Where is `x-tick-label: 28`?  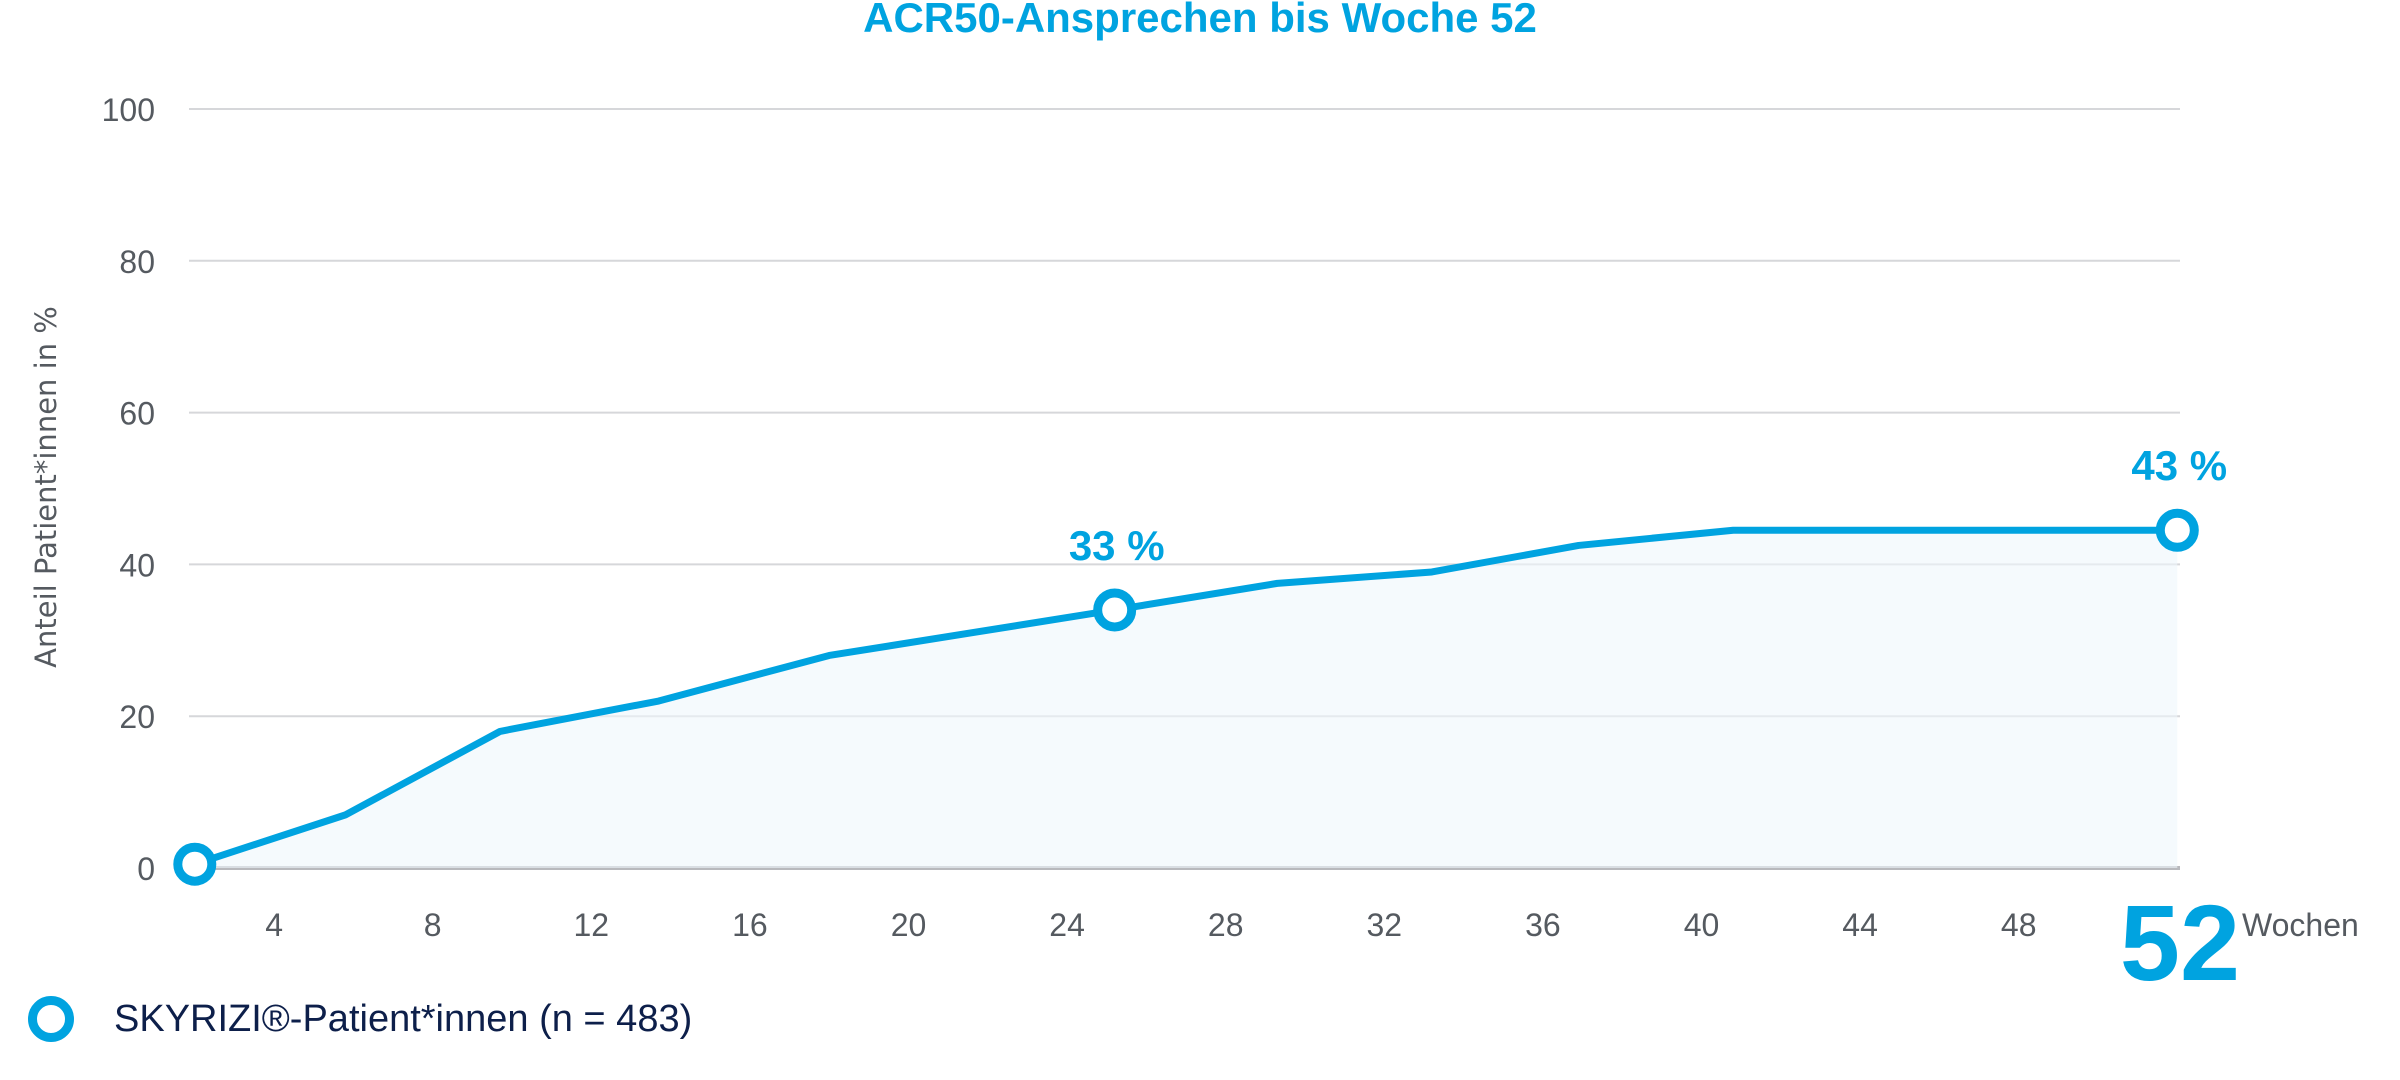
x-tick-label: 28 is located at coordinates (1226, 925).